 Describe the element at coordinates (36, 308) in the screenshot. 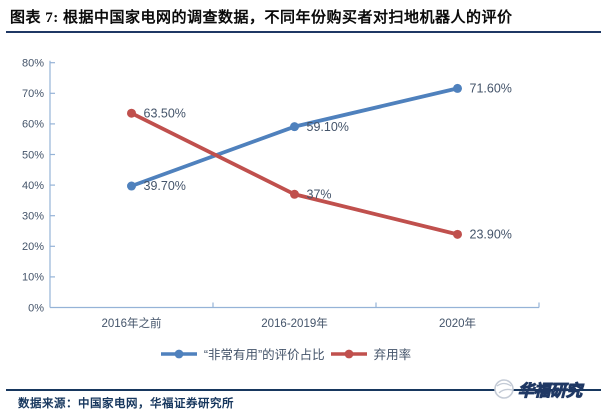

I see `y-tick-label: 0%` at that location.